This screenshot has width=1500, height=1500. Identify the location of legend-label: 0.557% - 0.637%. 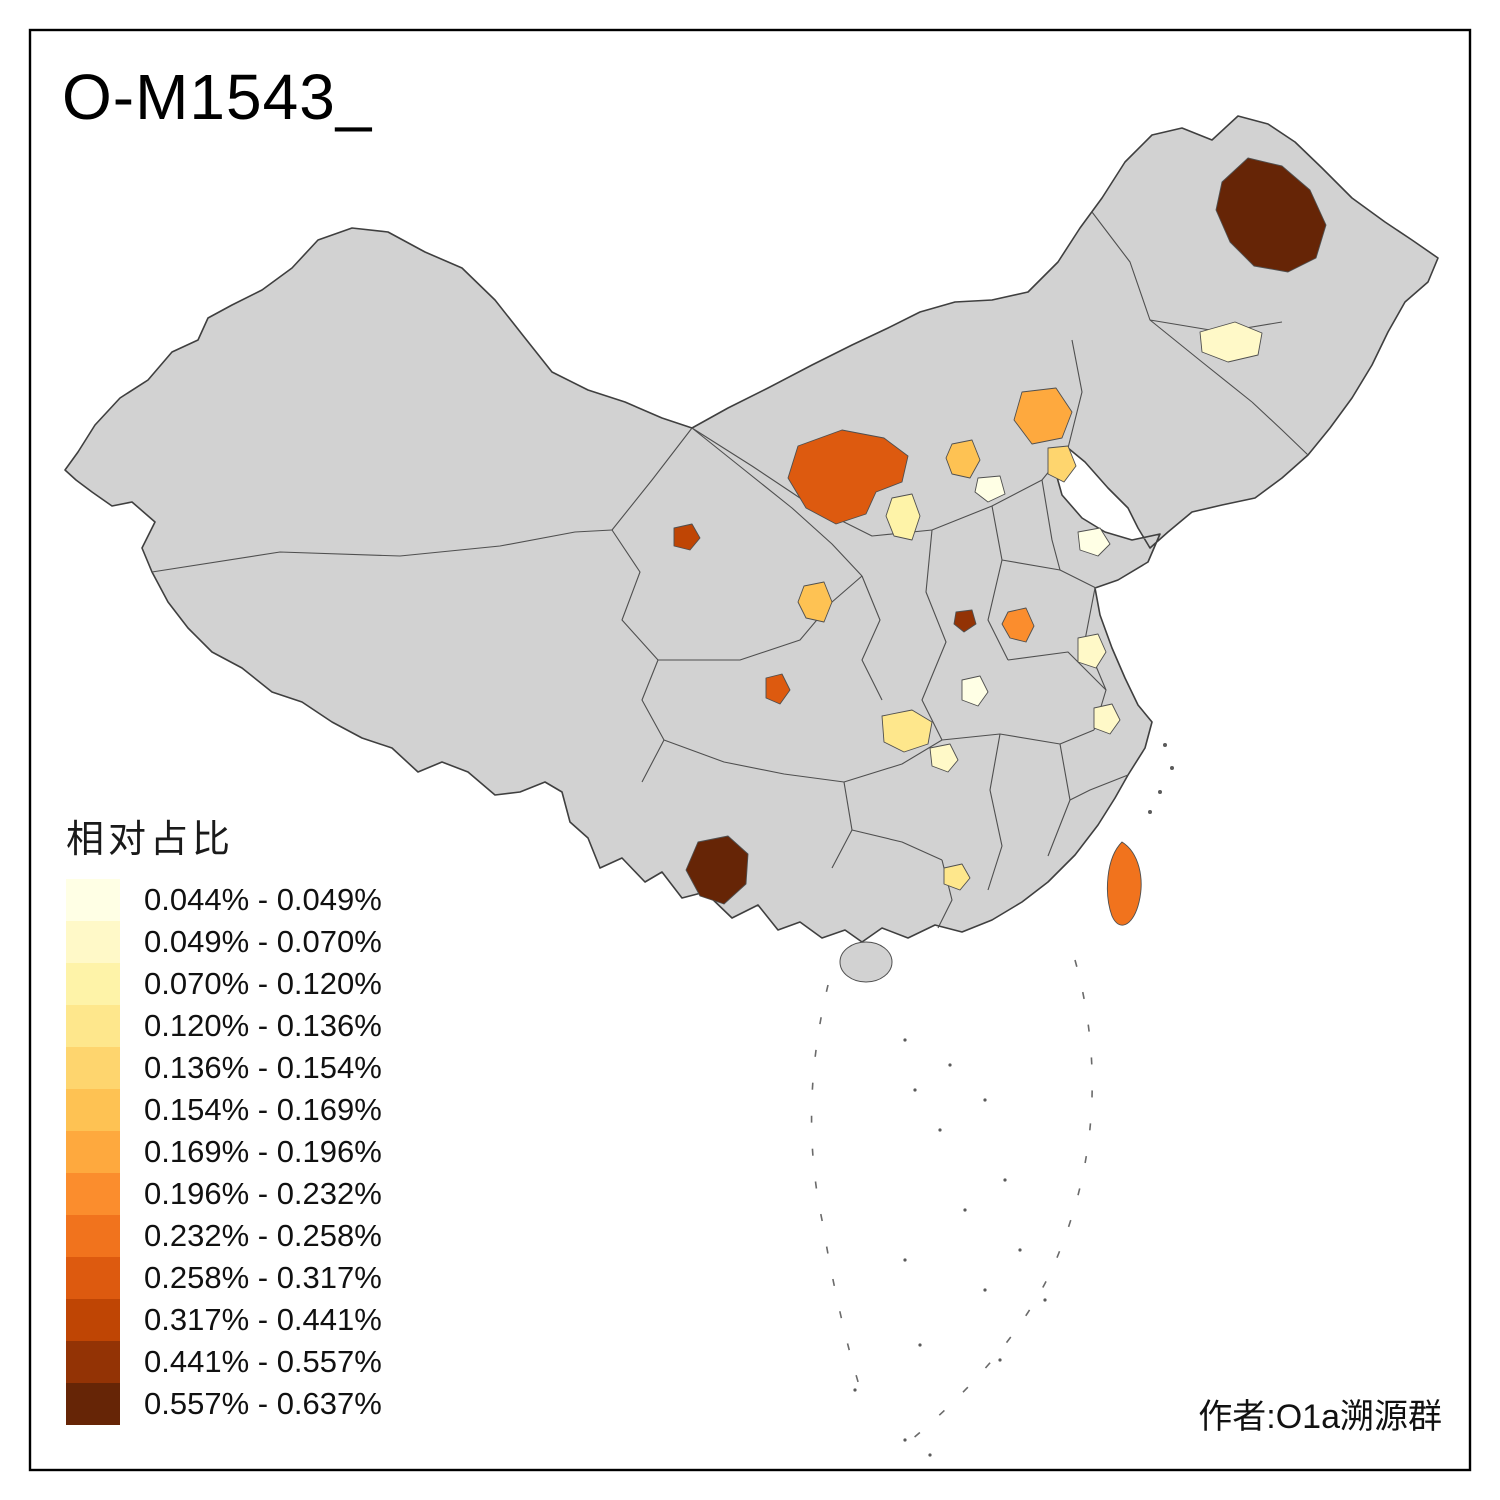
(263, 1403).